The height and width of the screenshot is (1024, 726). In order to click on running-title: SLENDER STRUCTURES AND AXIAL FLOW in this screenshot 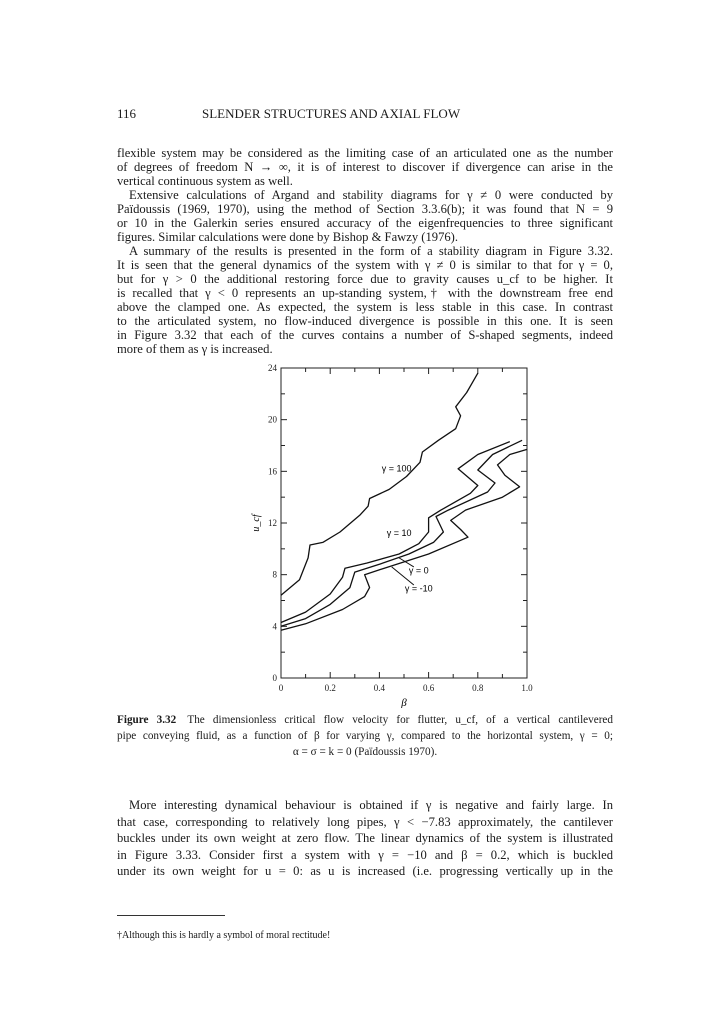, I will do `click(331, 113)`.